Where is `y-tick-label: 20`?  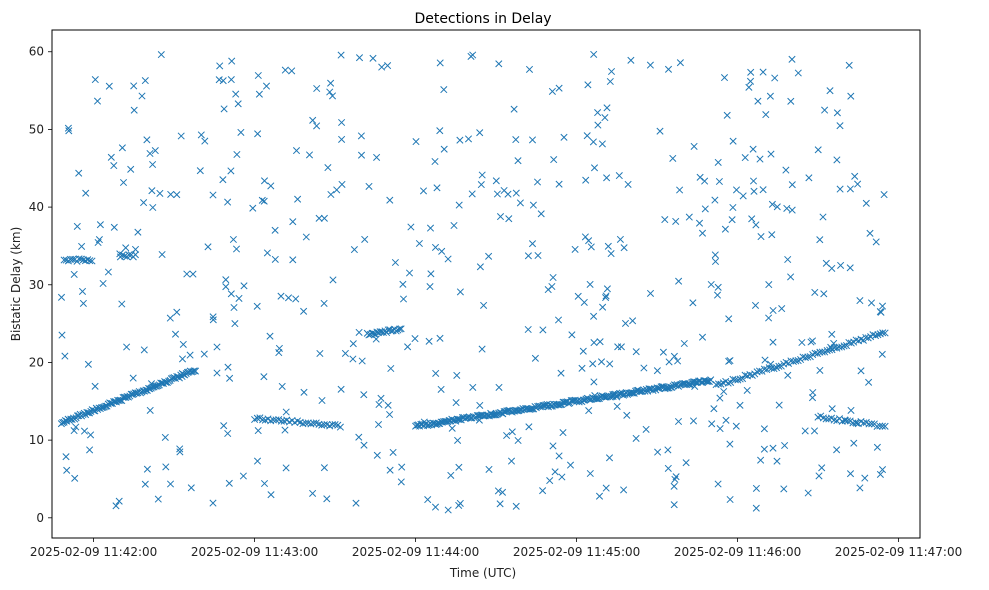
y-tick-label: 20 is located at coordinates (36, 362).